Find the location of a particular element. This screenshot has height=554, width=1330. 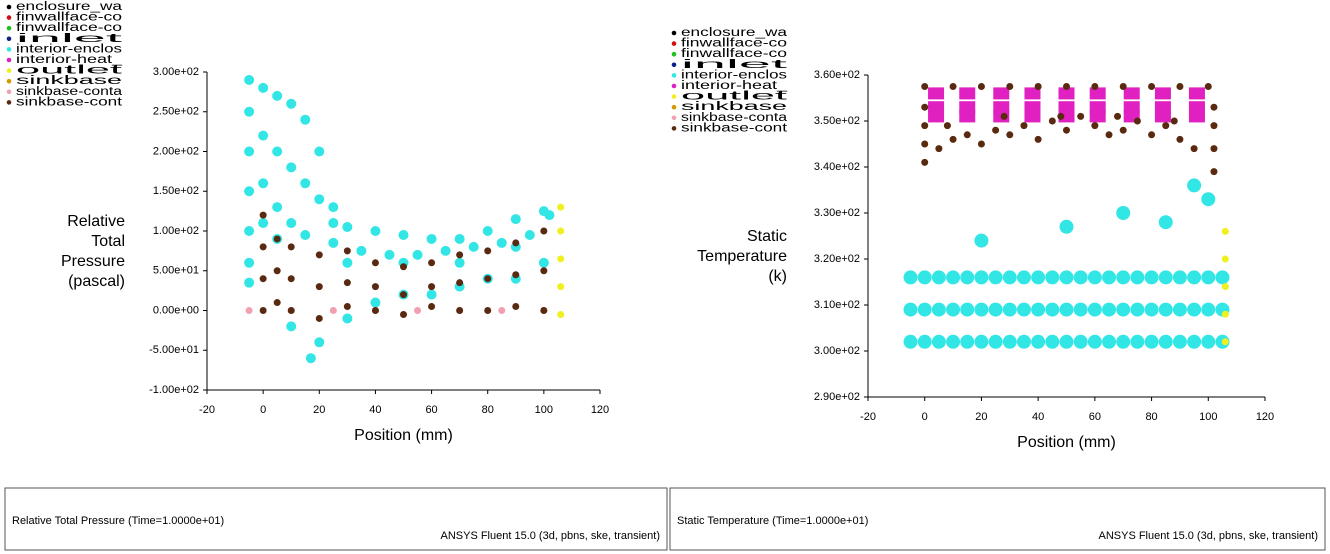

y-tick-label: 1.00e+02 is located at coordinates (176, 231).